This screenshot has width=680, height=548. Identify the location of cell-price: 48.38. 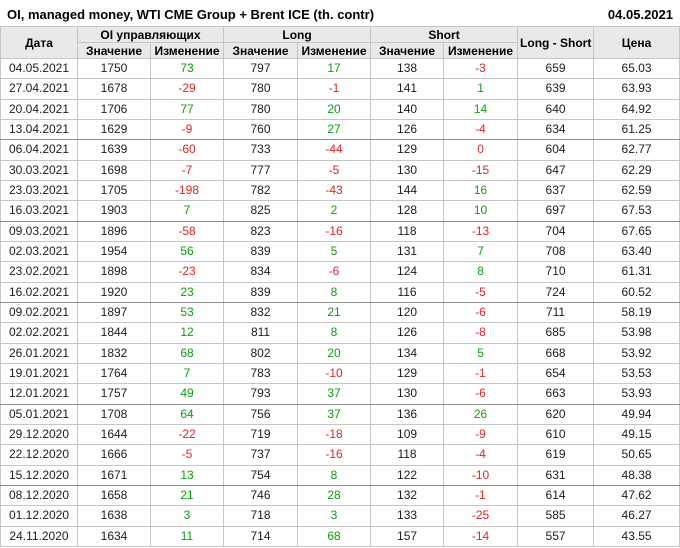
(636, 475).